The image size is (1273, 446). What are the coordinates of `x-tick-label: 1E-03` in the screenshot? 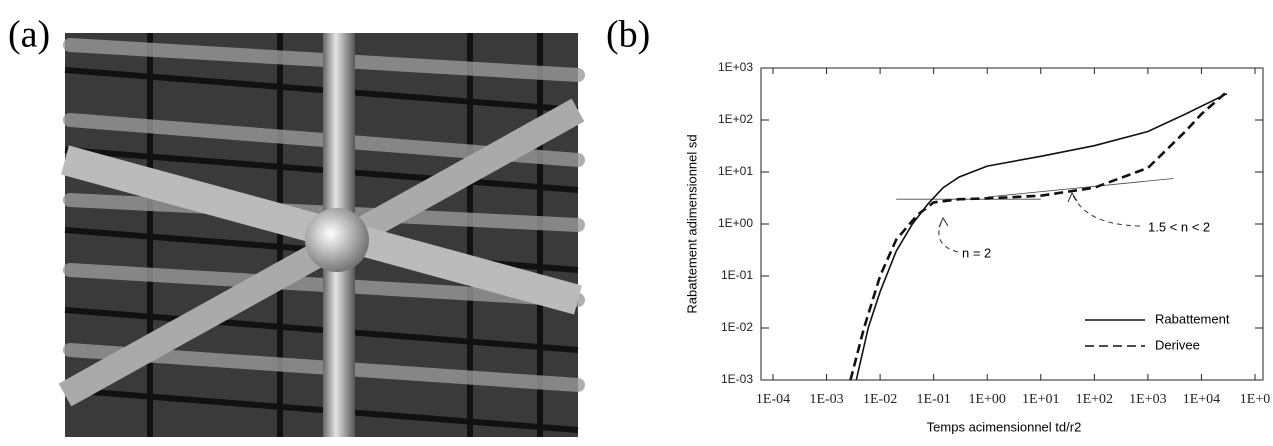 It's located at (826, 399).